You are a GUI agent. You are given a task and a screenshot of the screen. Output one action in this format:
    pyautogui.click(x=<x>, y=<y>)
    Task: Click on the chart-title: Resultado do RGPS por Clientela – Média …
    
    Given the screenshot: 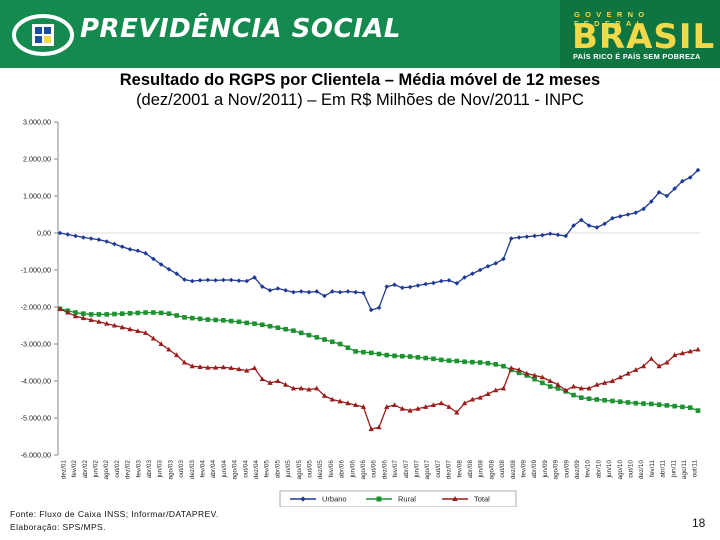 What is the action you would take?
    pyautogui.click(x=360, y=90)
    